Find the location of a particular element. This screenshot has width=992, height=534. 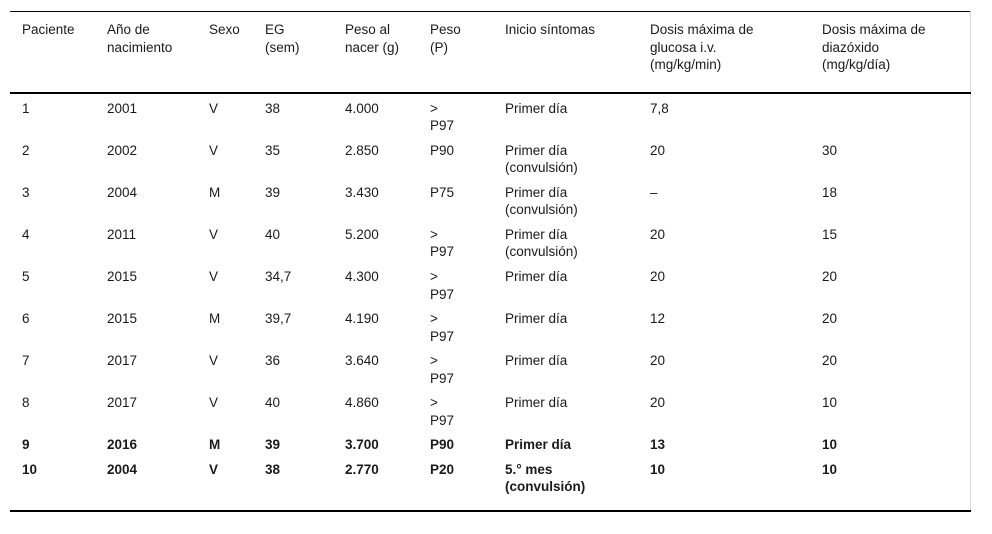

cell-row10-col6: 5.° mes (convulsión) is located at coordinates (545, 478).